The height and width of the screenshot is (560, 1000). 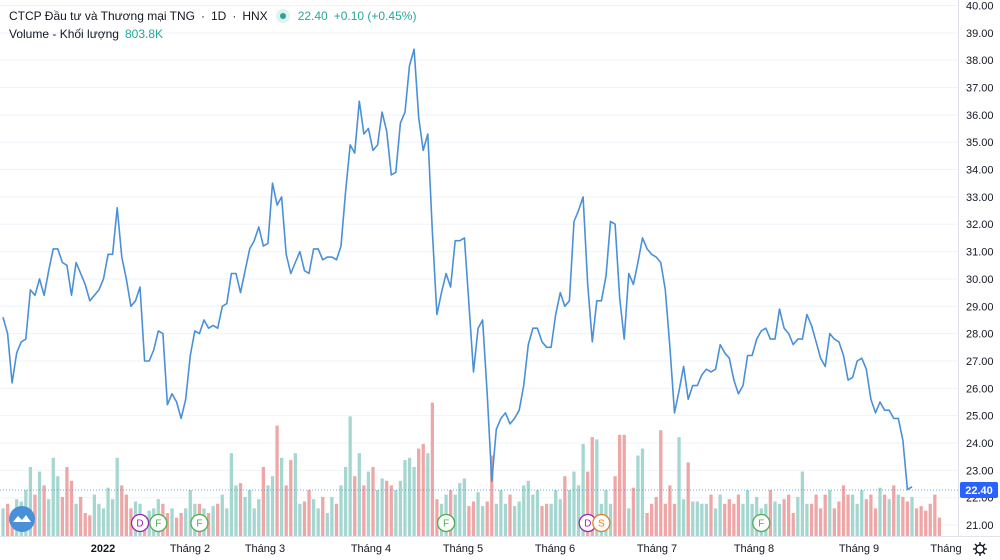 What do you see at coordinates (980, 417) in the screenshot?
I see `y-tick-label: 25.00` at bounding box center [980, 417].